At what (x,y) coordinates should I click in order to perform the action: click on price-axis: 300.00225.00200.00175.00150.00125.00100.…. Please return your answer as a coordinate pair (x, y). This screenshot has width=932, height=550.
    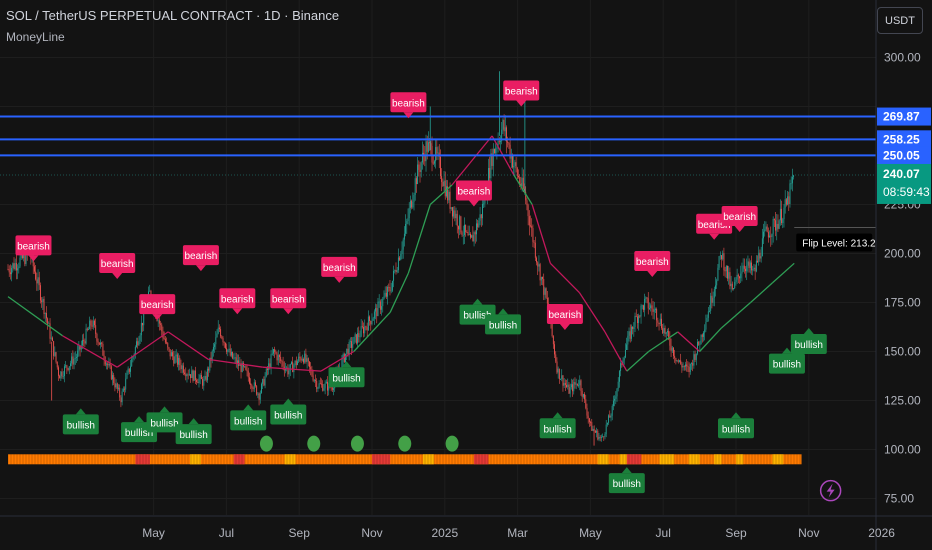
    Looking at the image, I should click on (904, 275).